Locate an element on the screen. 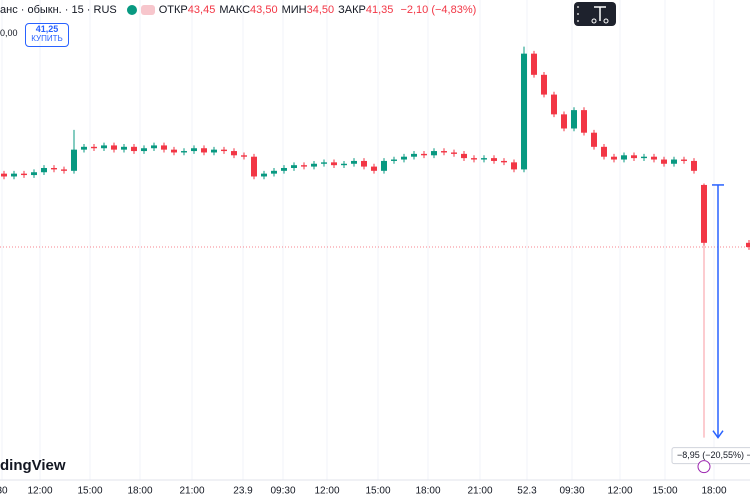 The image size is (750, 500). logo: dingView is located at coordinates (33, 465).